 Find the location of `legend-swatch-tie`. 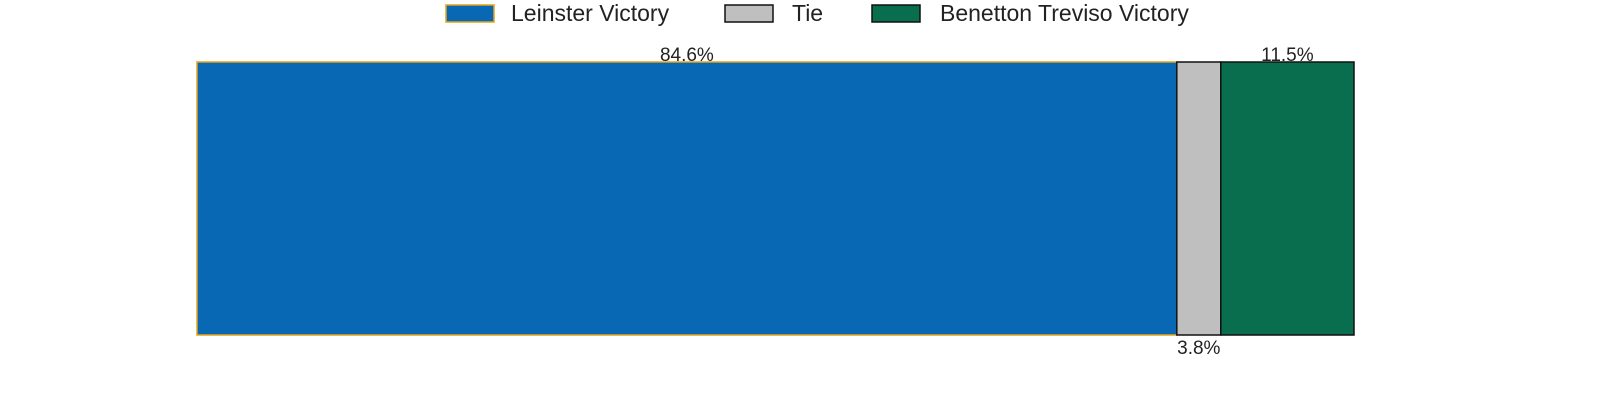

legend-swatch-tie is located at coordinates (749, 13).